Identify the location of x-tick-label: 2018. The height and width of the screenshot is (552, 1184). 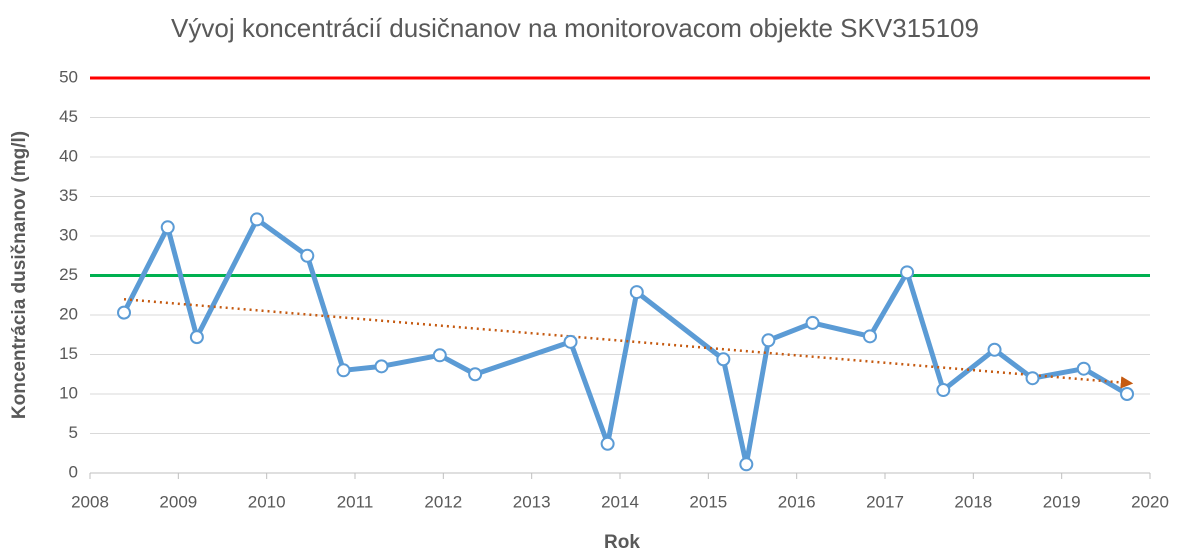
(973, 501).